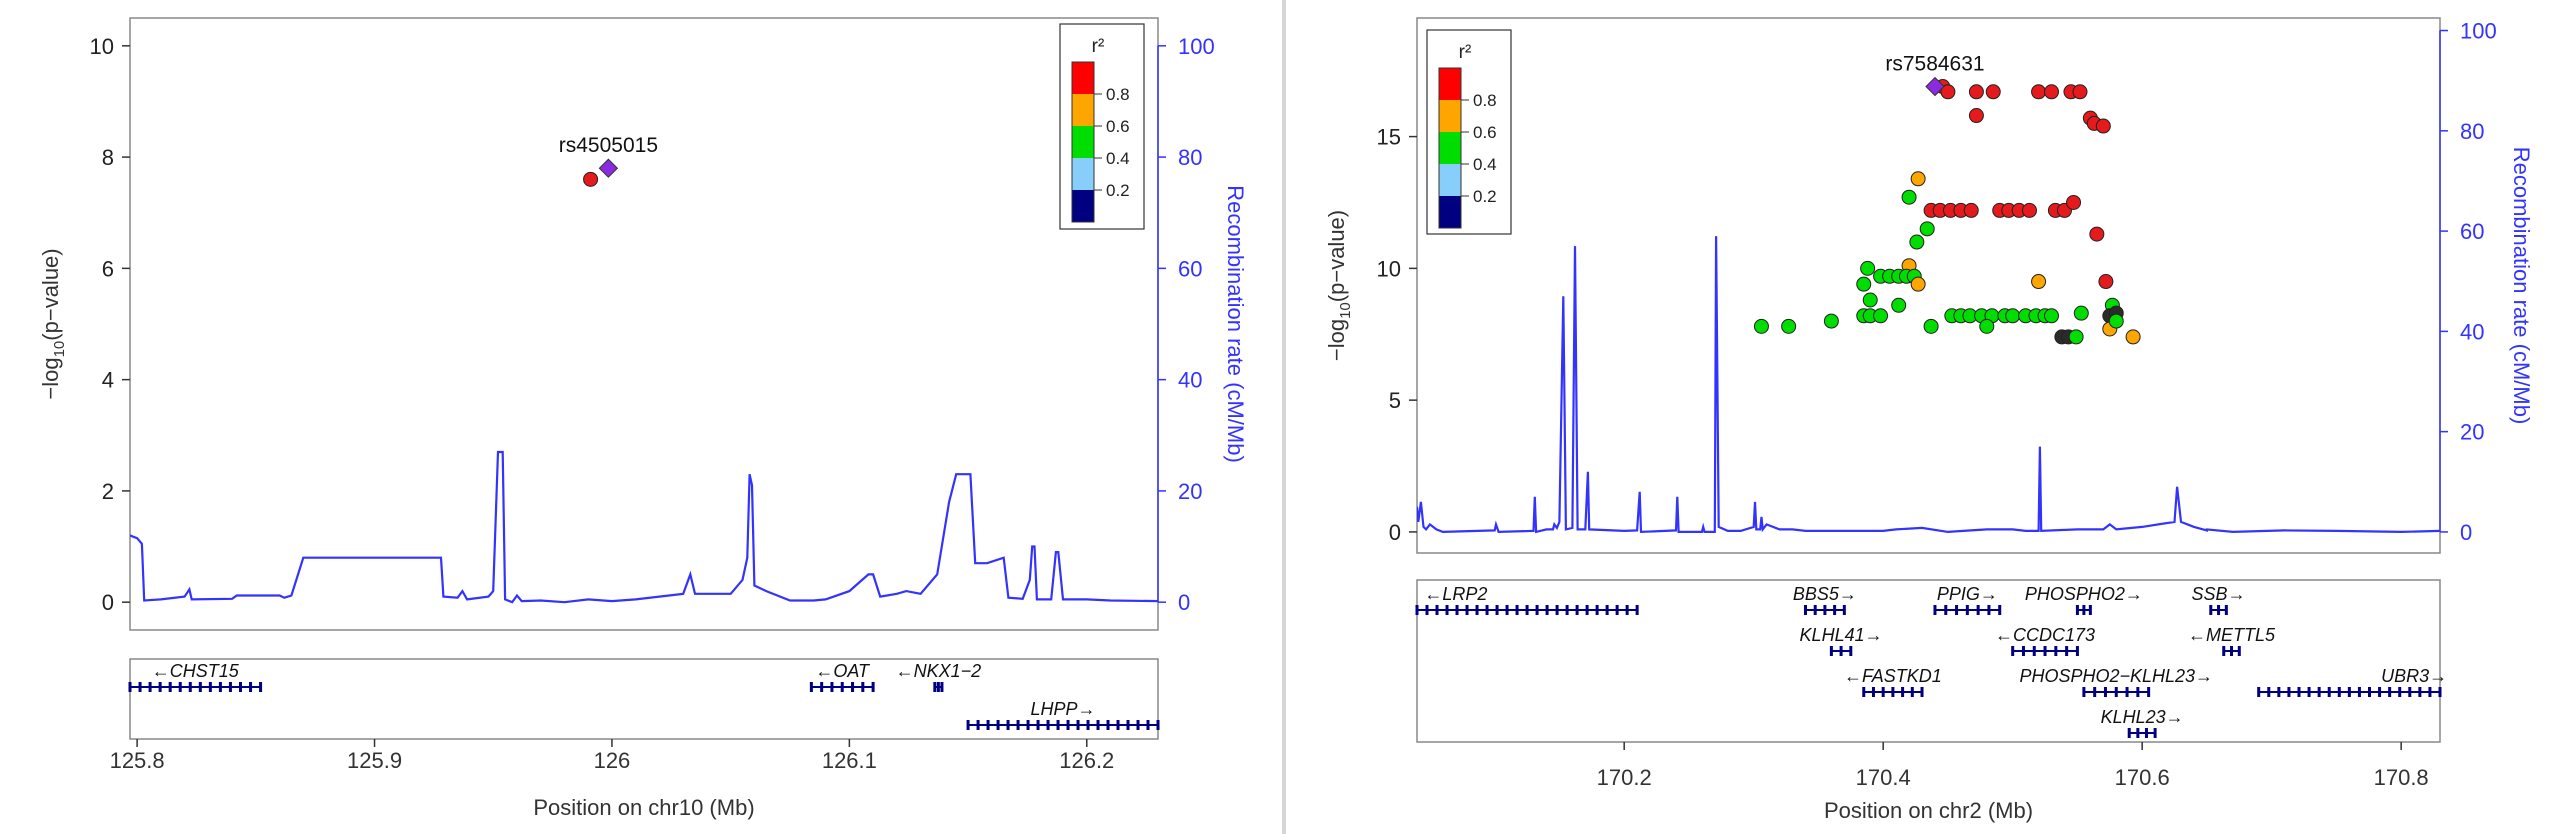 This screenshot has height=834, width=2570. What do you see at coordinates (612, 760) in the screenshot?
I see `x-tick-label: 126` at bounding box center [612, 760].